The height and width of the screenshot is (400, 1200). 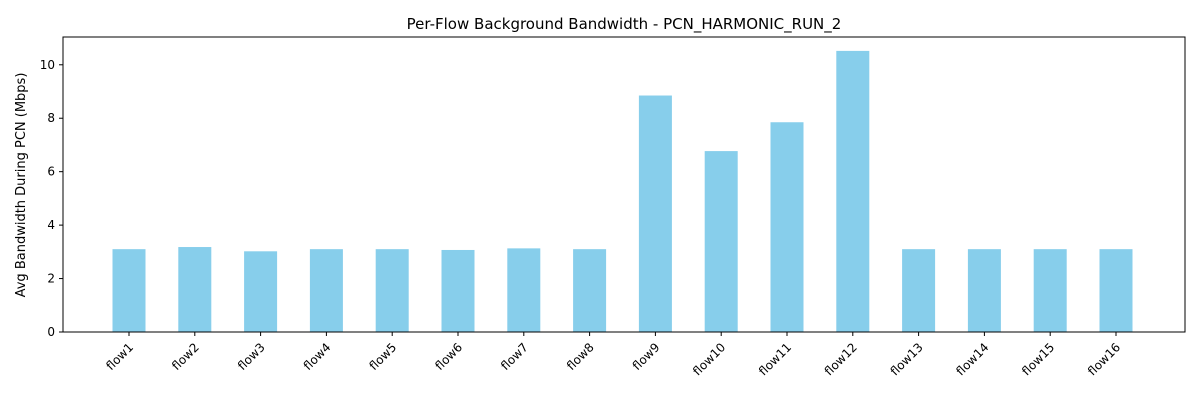 I want to click on x-tick-label-flow3: flow3, so click(x=251, y=356).